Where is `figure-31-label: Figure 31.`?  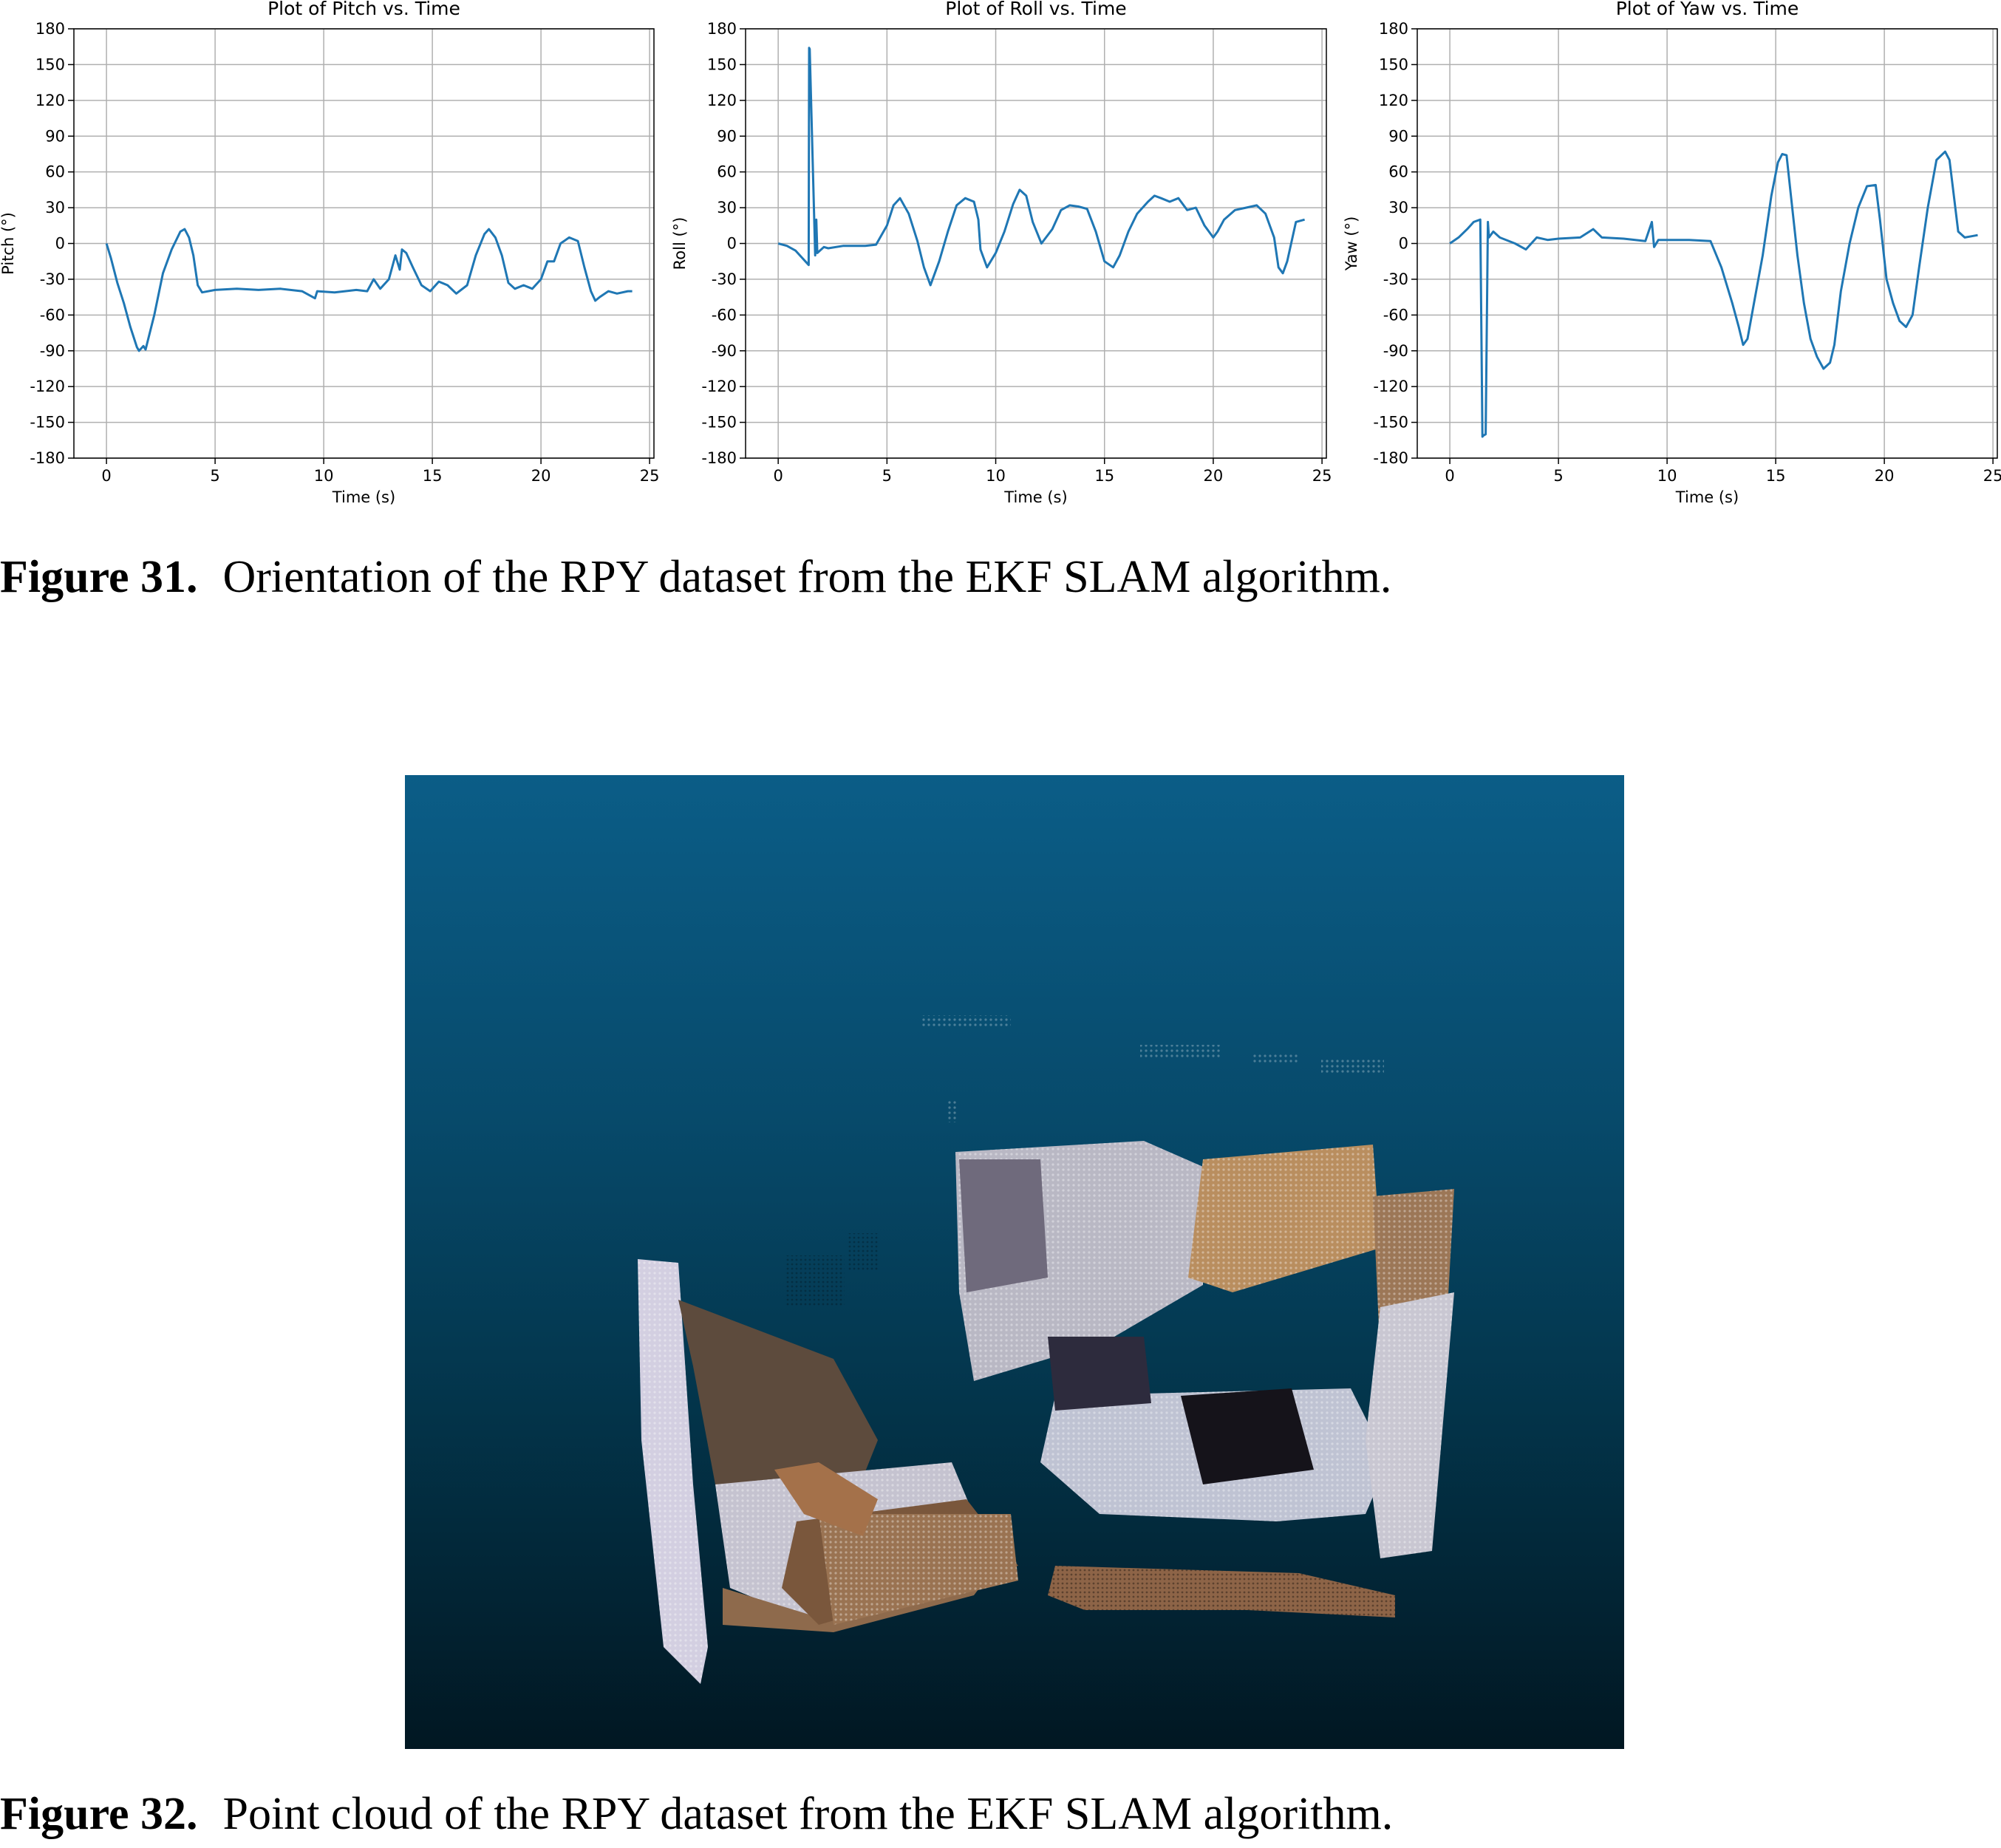
figure-31-label: Figure 31. is located at coordinates (99, 577).